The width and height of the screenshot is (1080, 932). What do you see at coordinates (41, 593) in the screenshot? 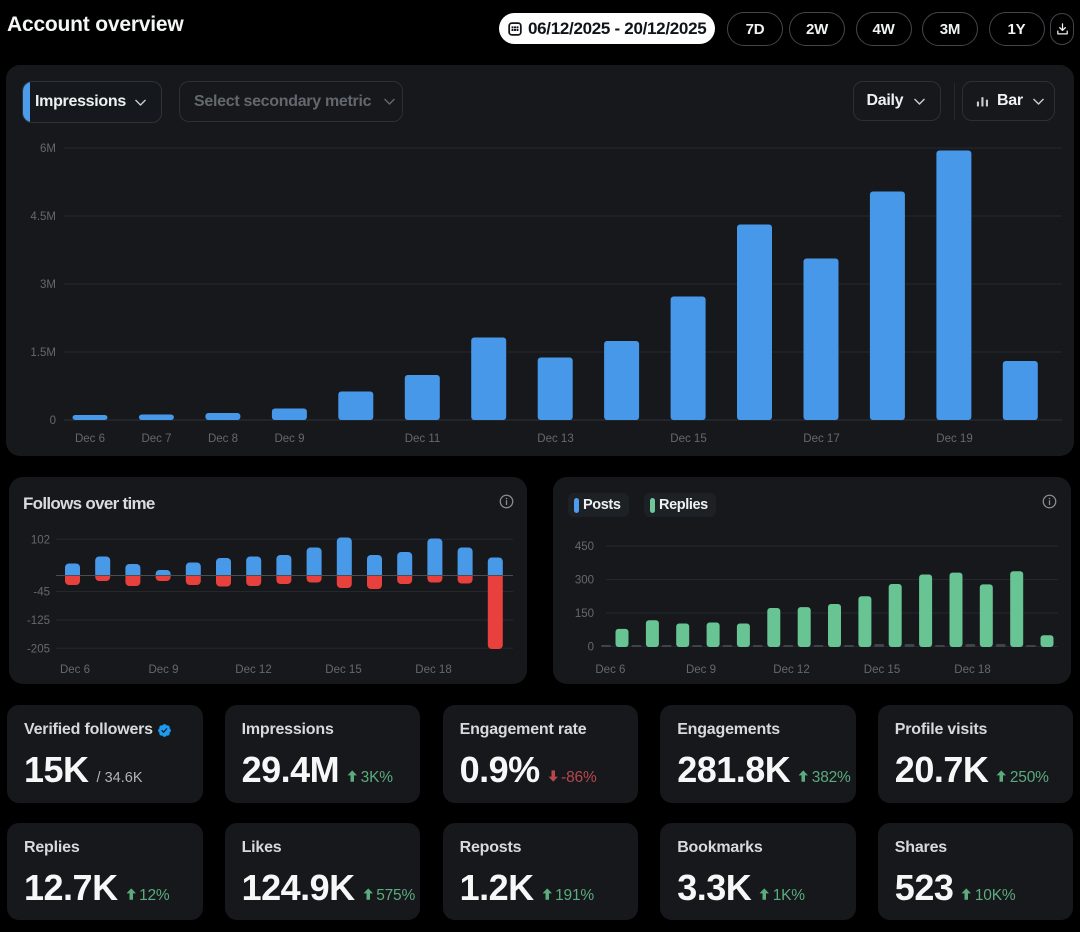
I see `svg-text: -45` at bounding box center [41, 593].